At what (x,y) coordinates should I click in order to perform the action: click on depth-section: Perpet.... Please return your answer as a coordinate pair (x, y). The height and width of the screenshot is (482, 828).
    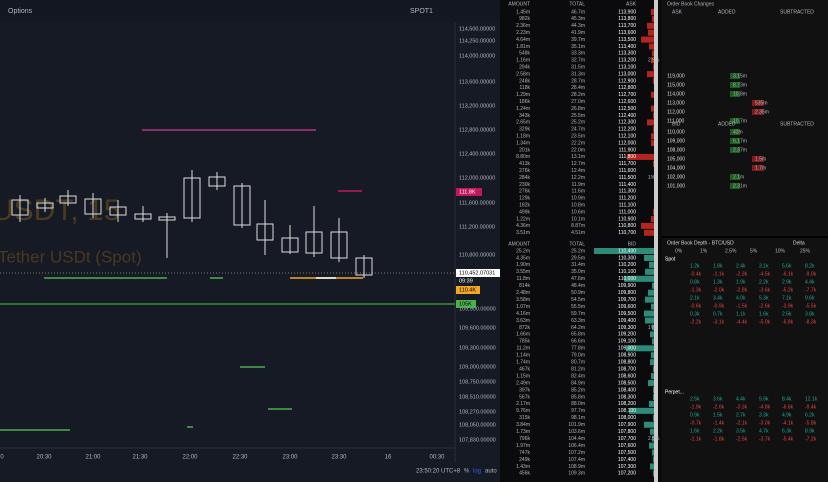
    Looking at the image, I should click on (674, 392).